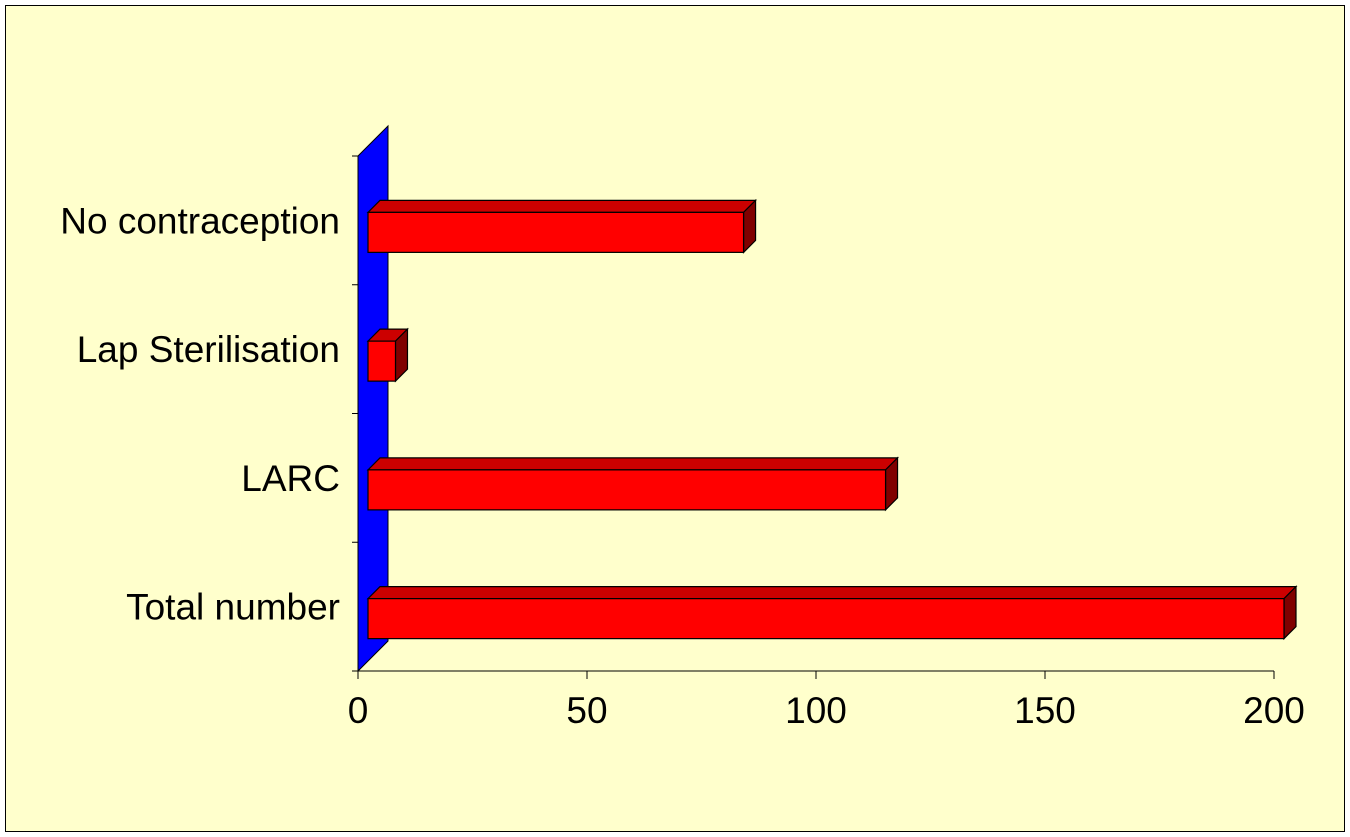 The height and width of the screenshot is (837, 1350). I want to click on y-tick-label: Total number, so click(233, 607).